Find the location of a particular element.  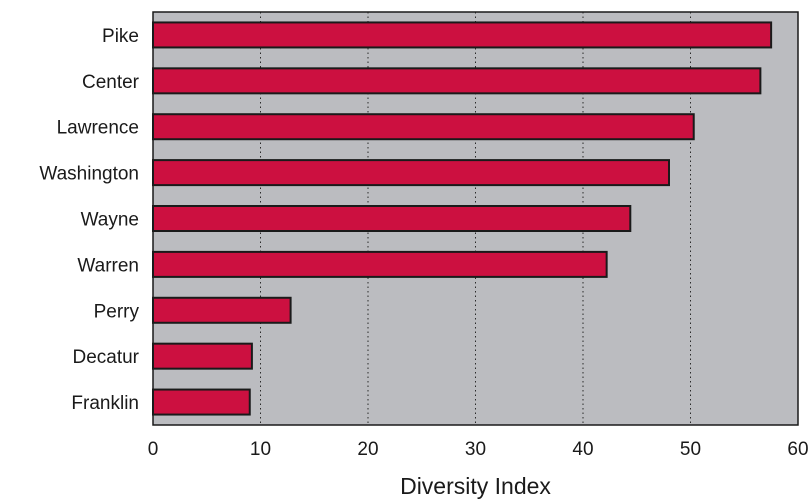

bar-center is located at coordinates (457, 81).